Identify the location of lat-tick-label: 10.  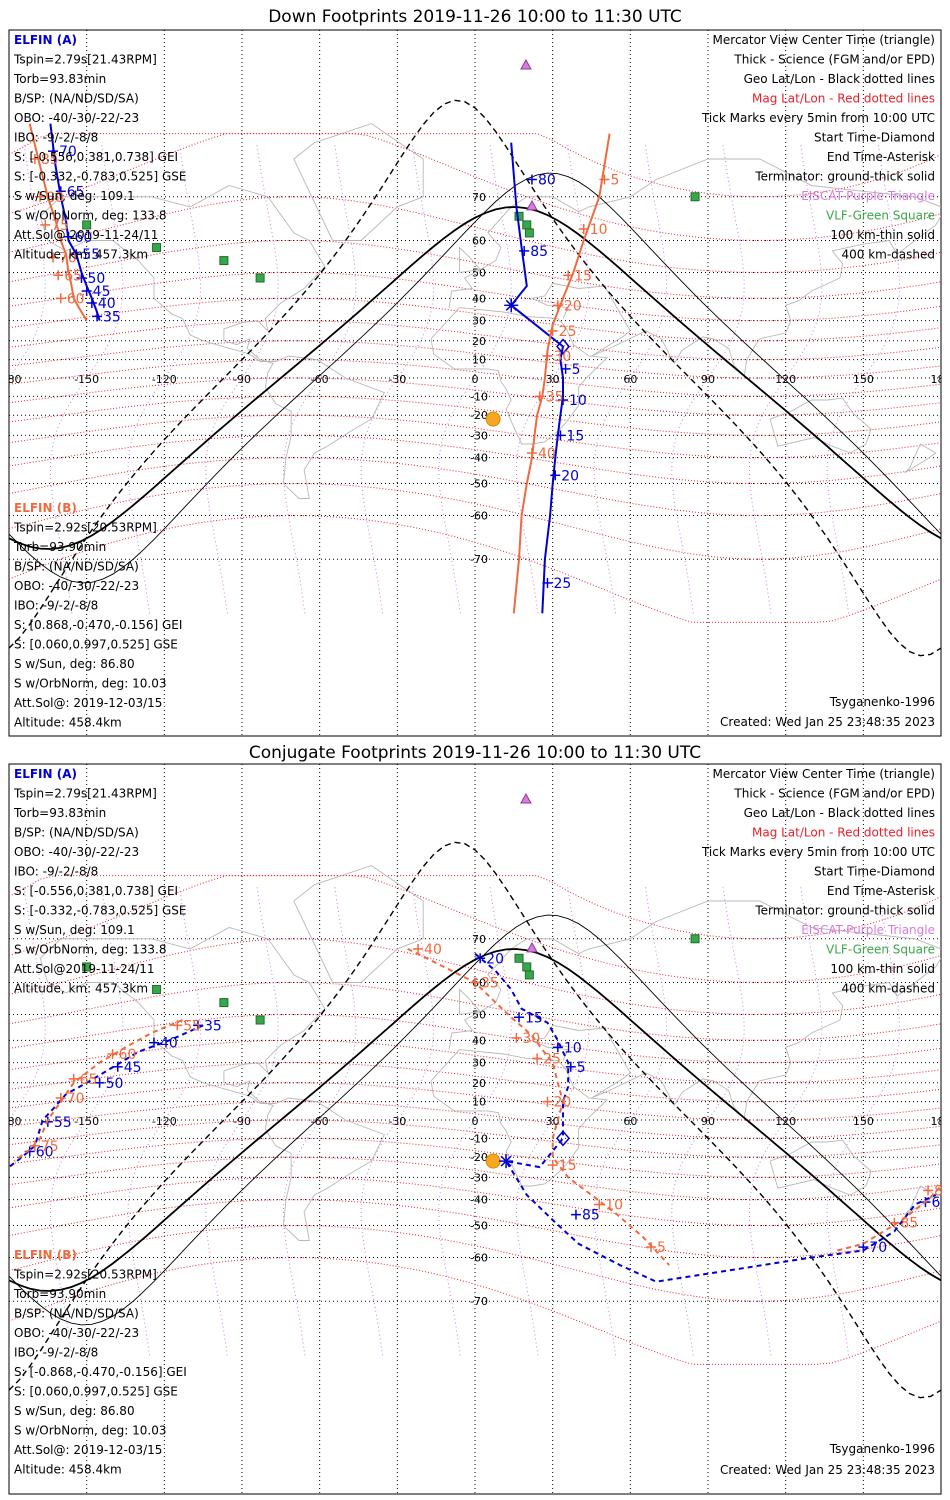
(479, 360).